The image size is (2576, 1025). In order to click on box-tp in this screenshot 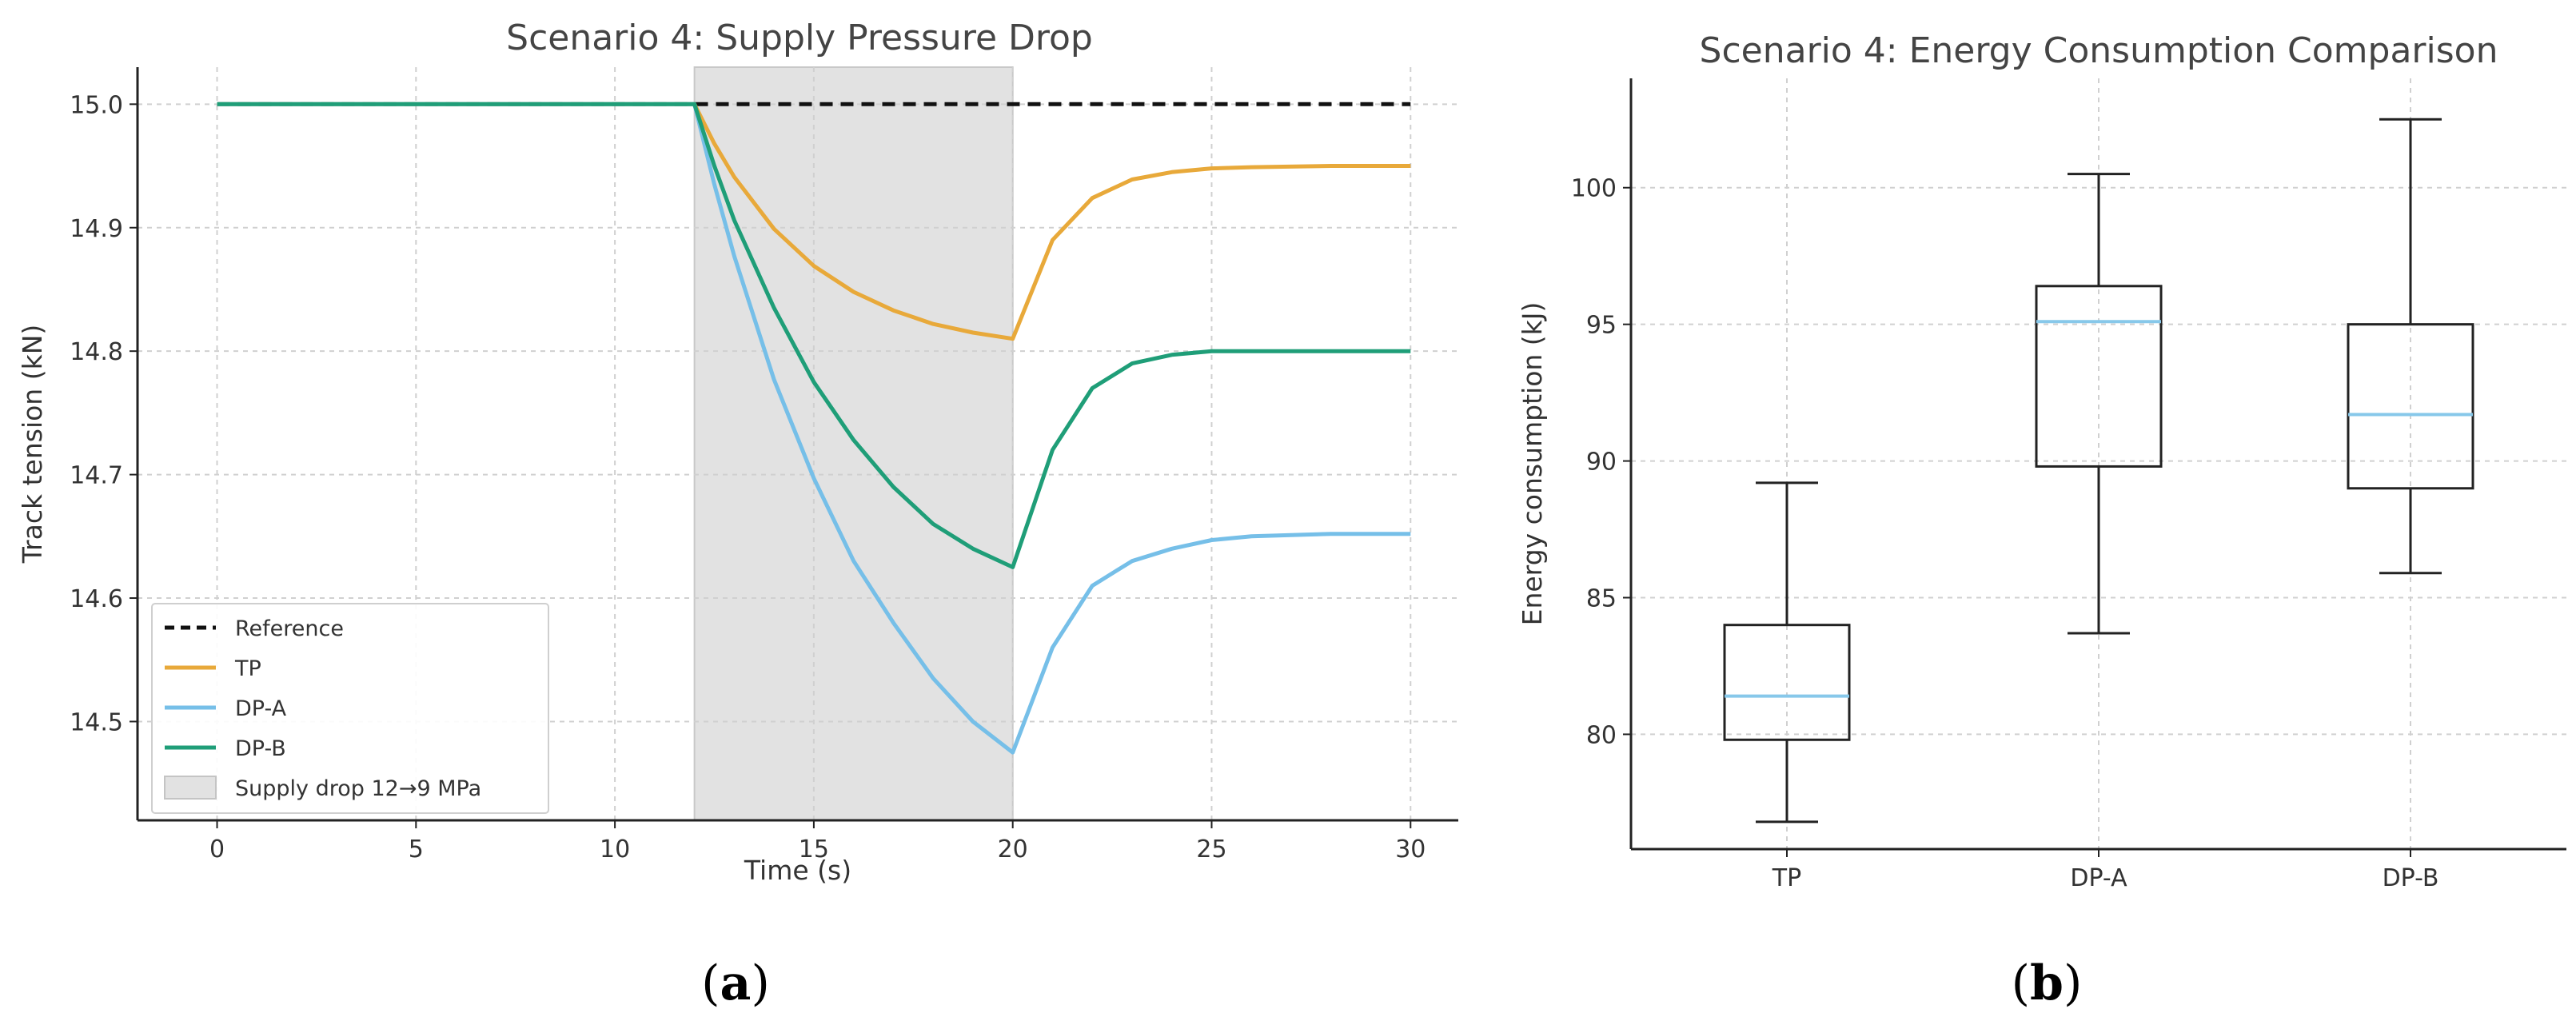, I will do `click(1787, 682)`.